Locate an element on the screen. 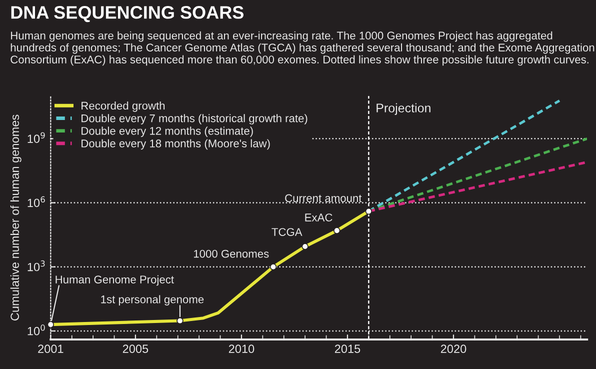 This screenshot has height=369, width=596. legend-label: Recorded growth is located at coordinates (123, 106).